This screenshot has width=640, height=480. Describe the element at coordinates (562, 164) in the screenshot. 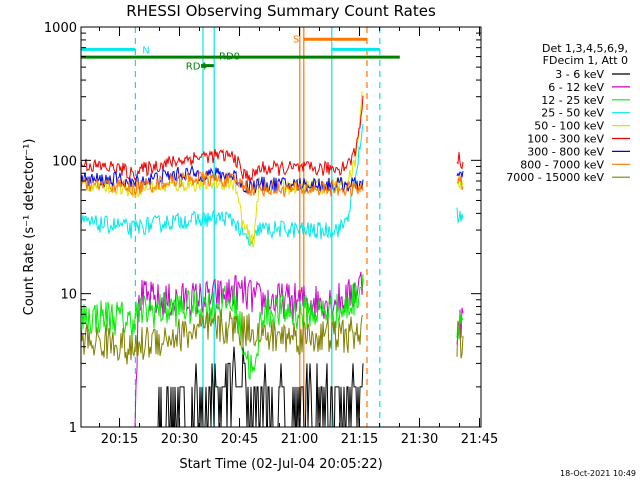

I see `legend-entry-8: 800 - 7000 keV` at that location.